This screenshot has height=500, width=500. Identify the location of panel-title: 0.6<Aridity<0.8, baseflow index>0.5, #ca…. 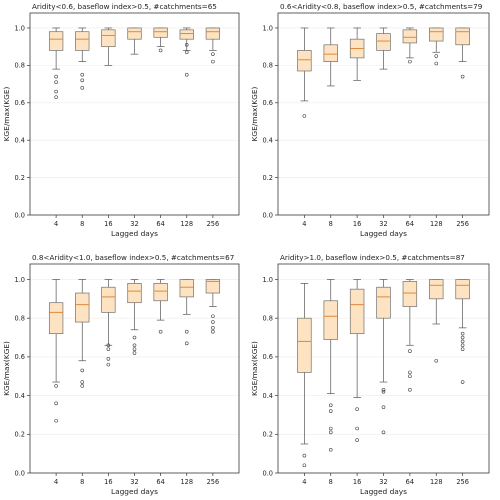
(381, 6).